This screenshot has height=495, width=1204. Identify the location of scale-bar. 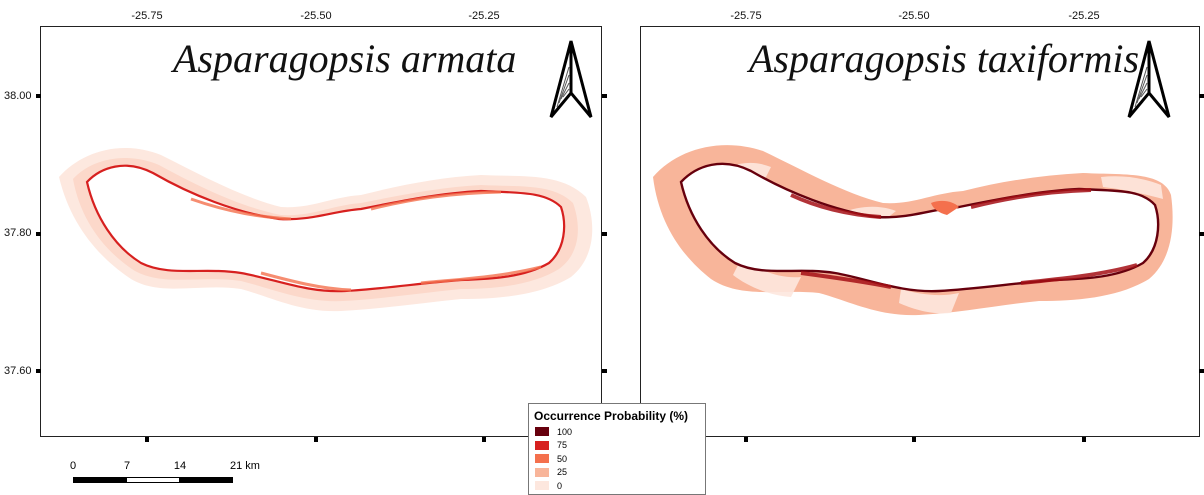
(153, 480).